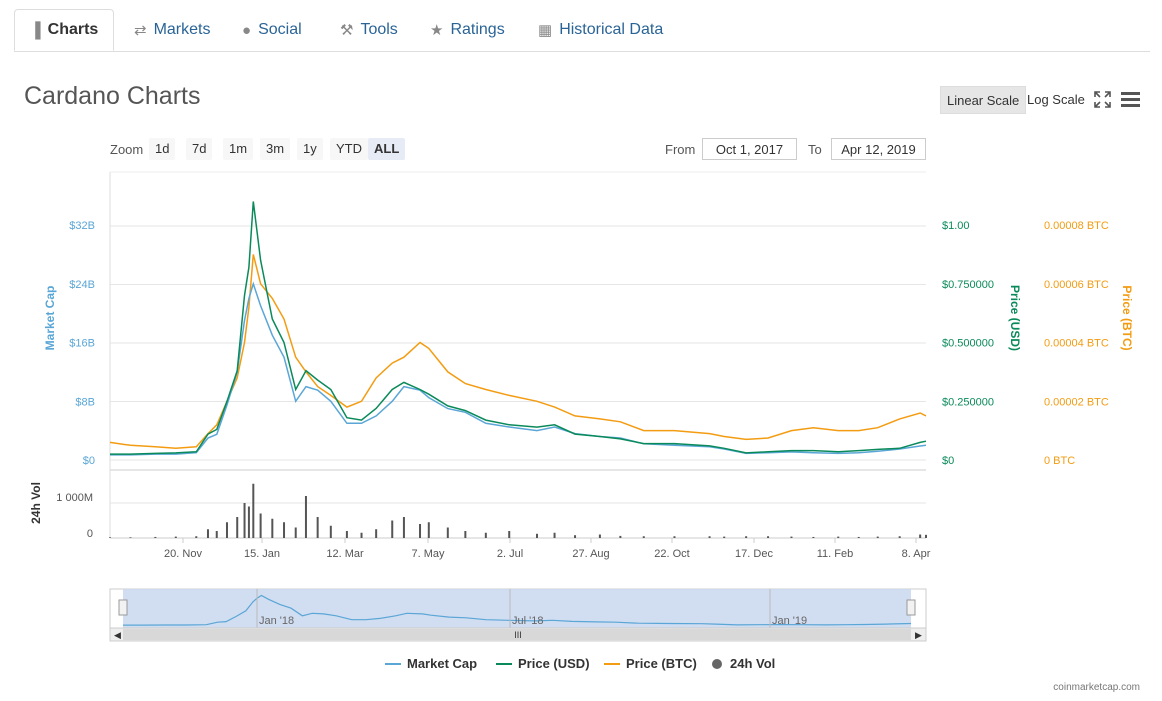  I want to click on tab-social: ● Social, so click(272, 30).